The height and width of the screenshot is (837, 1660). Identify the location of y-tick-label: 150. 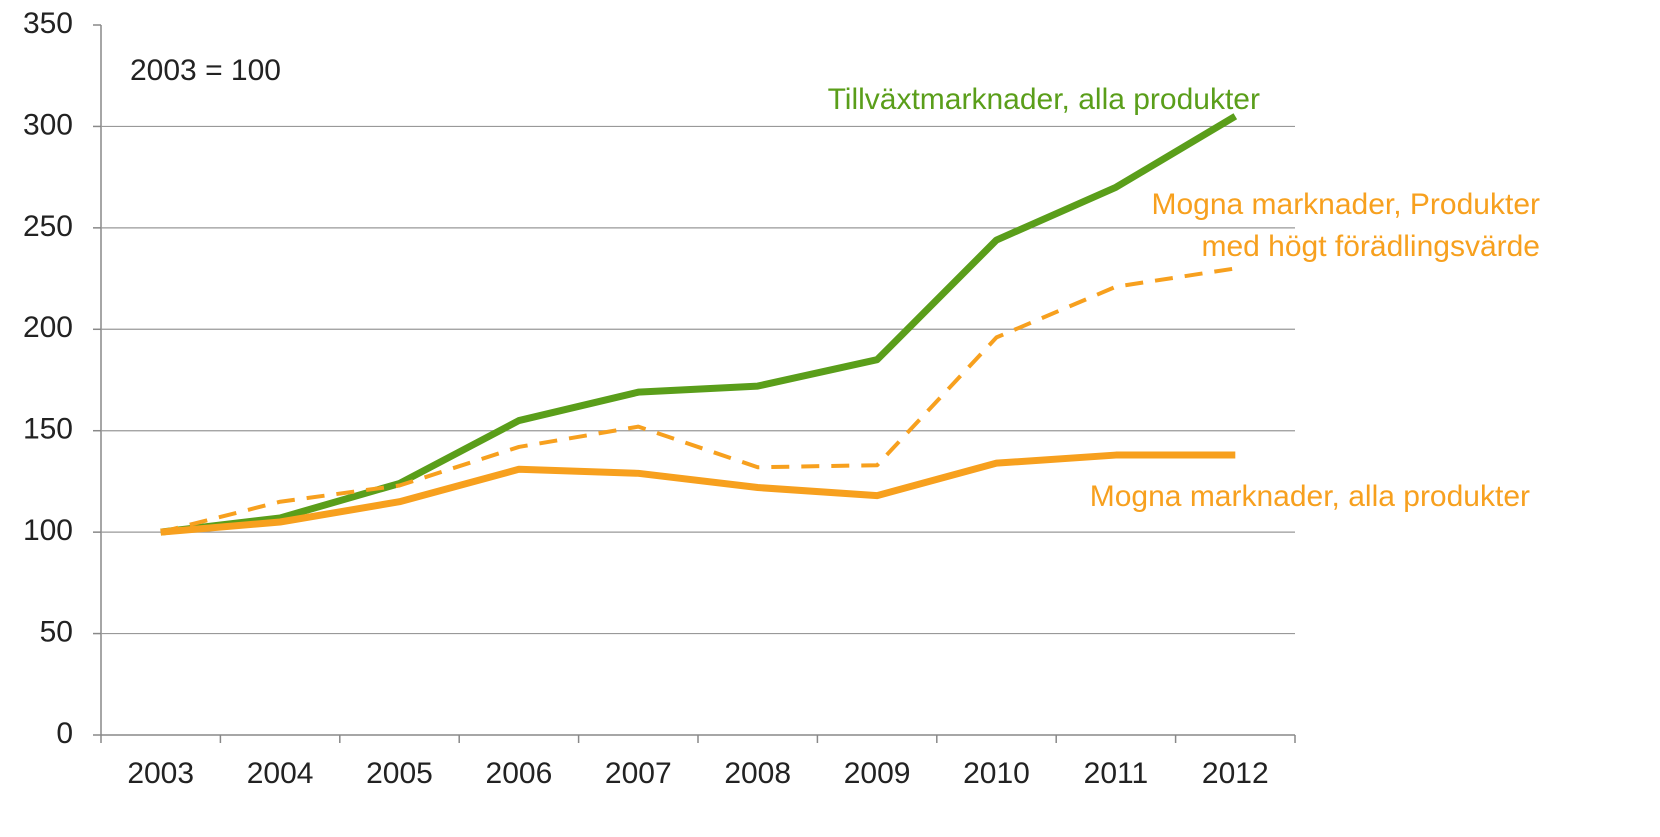
(48, 429).